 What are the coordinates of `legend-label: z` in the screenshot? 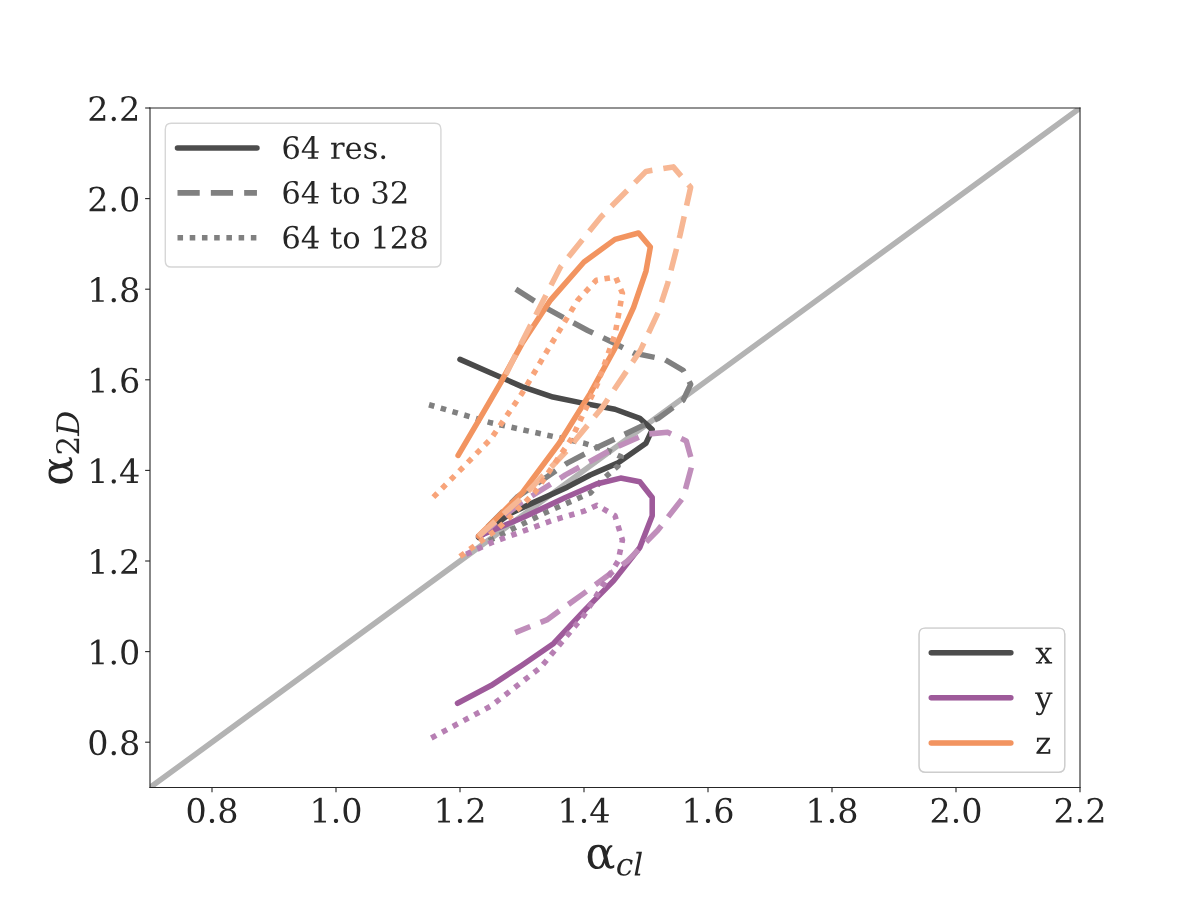 It's located at (1043, 745).